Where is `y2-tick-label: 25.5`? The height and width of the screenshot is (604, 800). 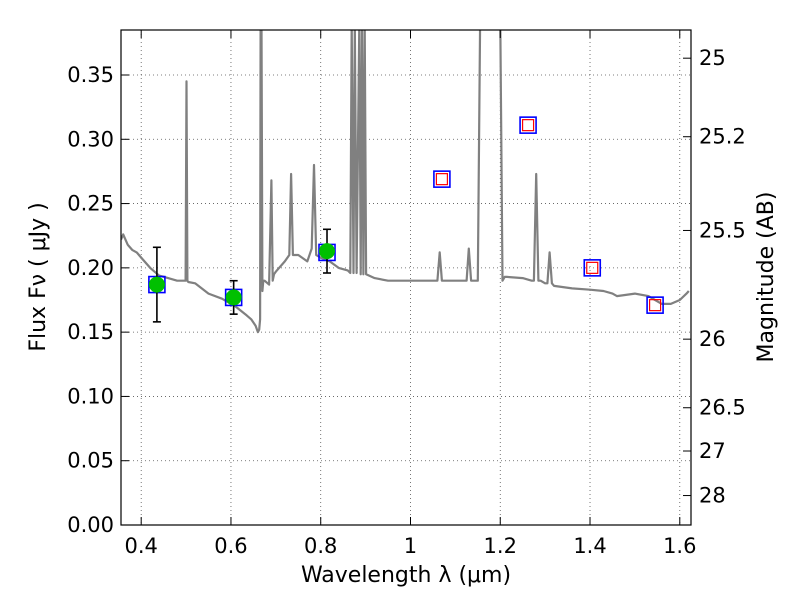
y2-tick-label: 25.5 is located at coordinates (722, 230).